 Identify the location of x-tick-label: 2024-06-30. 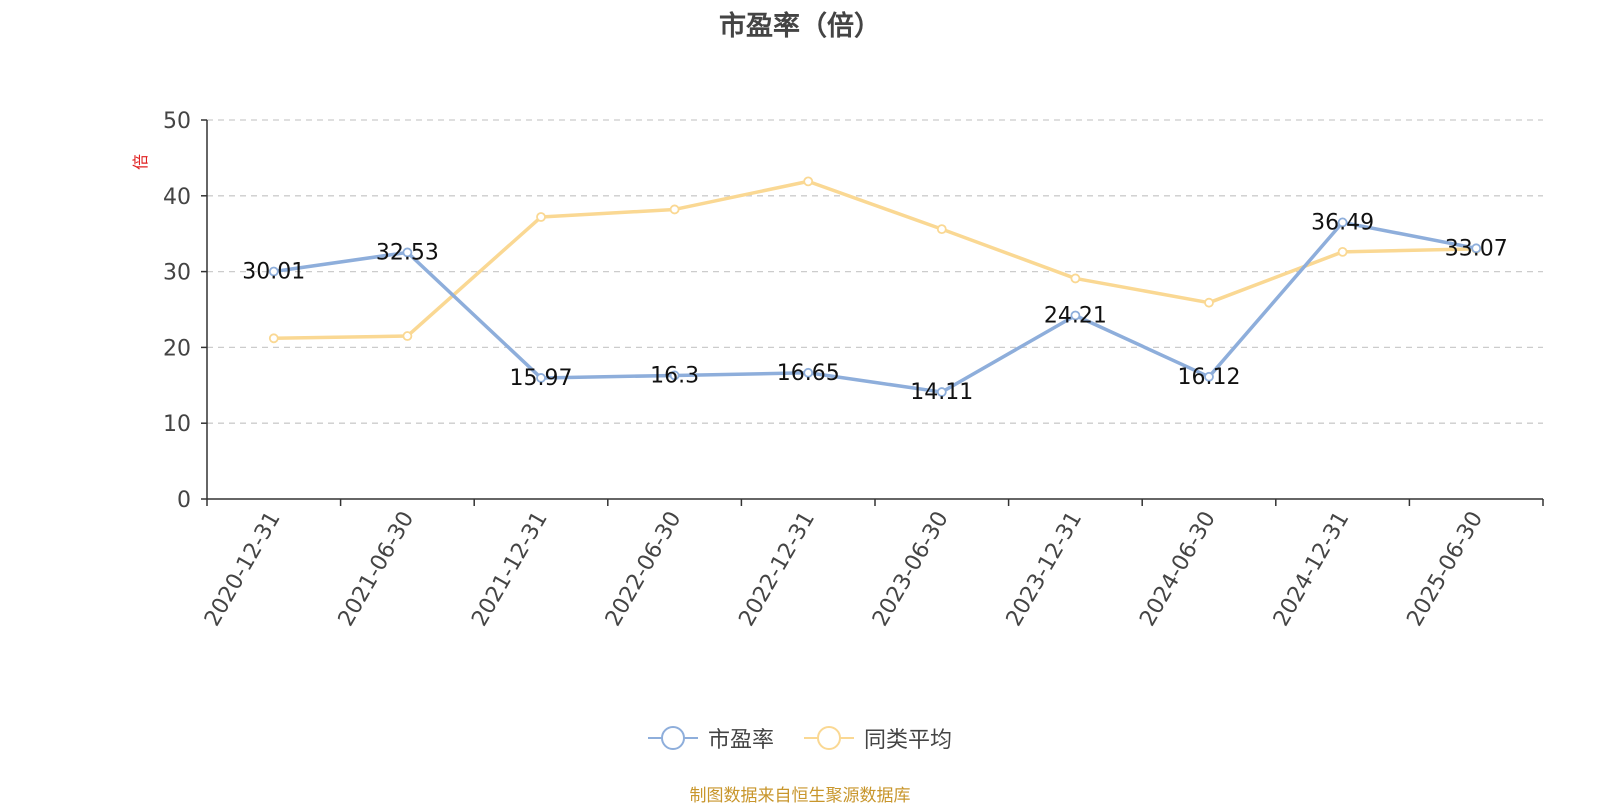
(1178, 568).